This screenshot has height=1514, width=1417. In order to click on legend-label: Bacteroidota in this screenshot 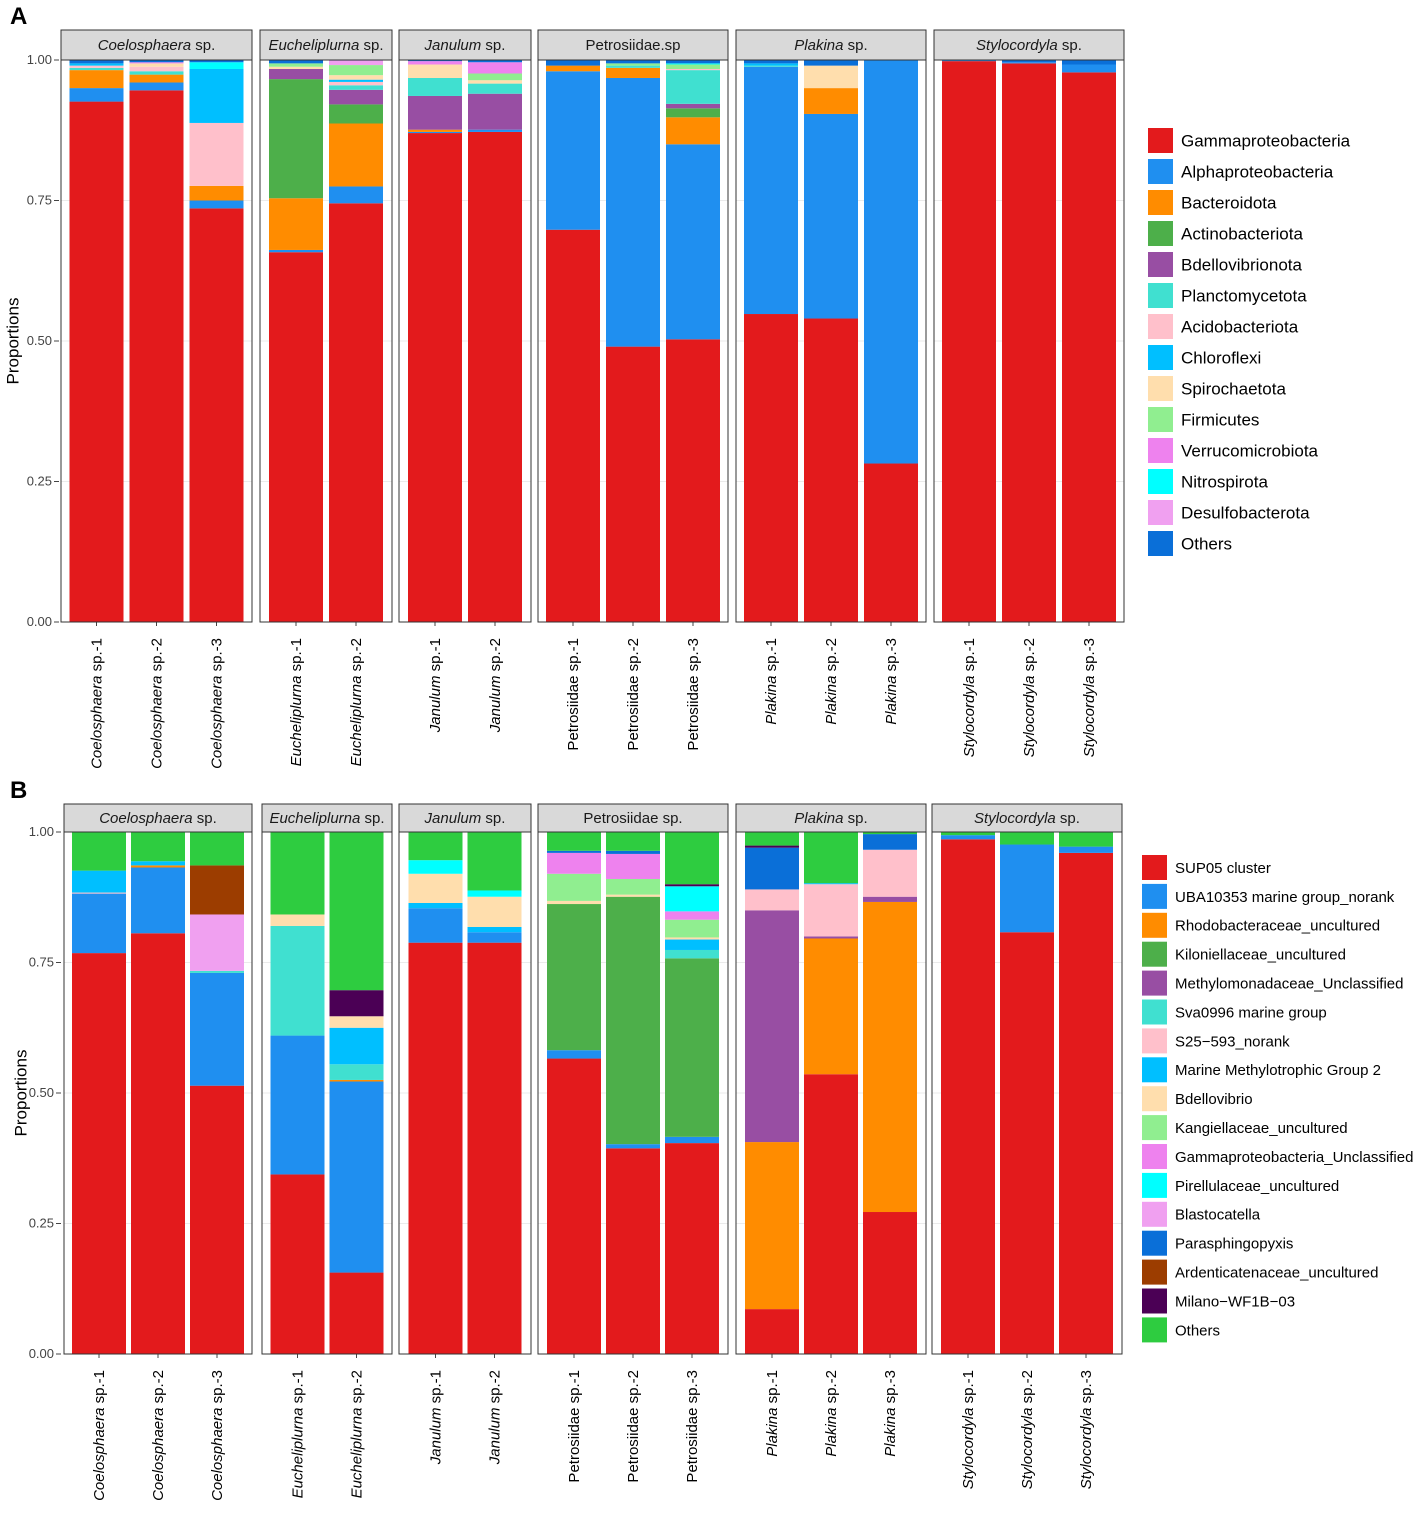, I will do `click(1229, 203)`.